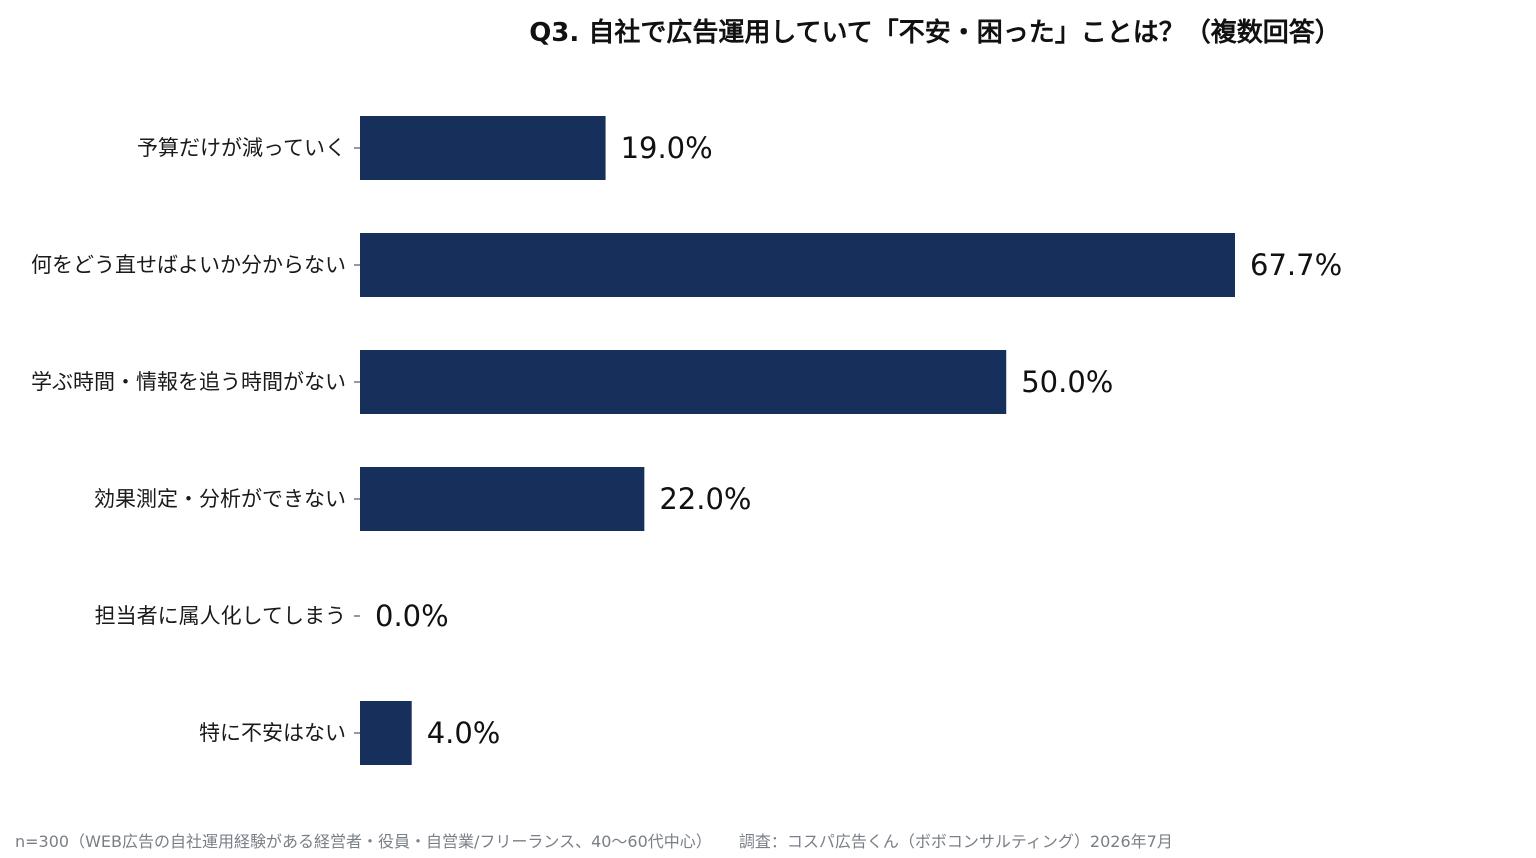  I want to click on source-note: 調査：コスパ広告くん（ボボコンサルティング）2026年7月, so click(955, 841).